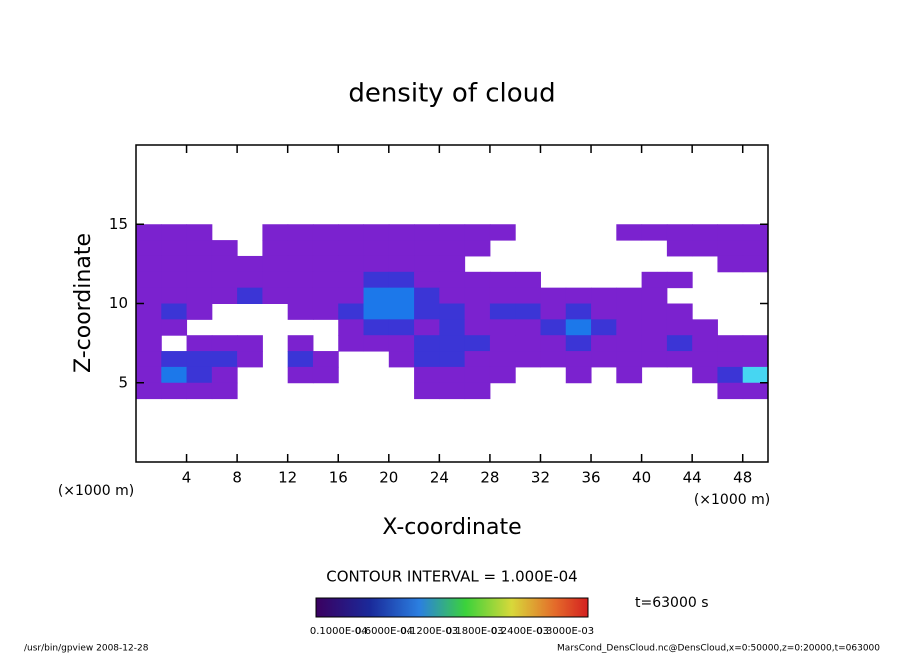 The height and width of the screenshot is (654, 904). What do you see at coordinates (692, 478) in the screenshot?
I see `x-tick-label: 44` at bounding box center [692, 478].